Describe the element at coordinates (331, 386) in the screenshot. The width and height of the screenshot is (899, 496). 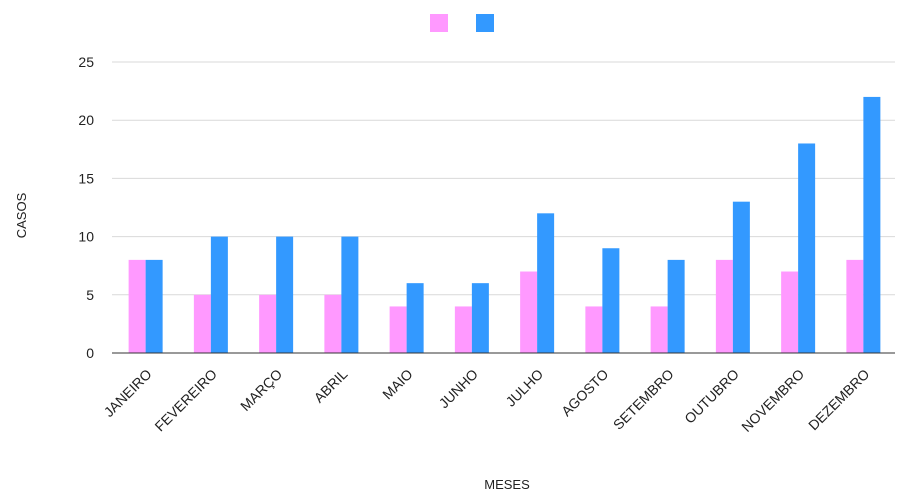
I see `x-tick-label: ABRIL` at that location.